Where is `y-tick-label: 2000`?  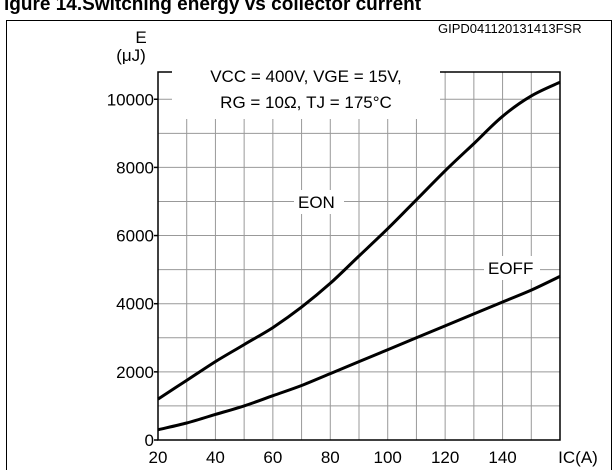 y-tick-label: 2000 is located at coordinates (135, 372).